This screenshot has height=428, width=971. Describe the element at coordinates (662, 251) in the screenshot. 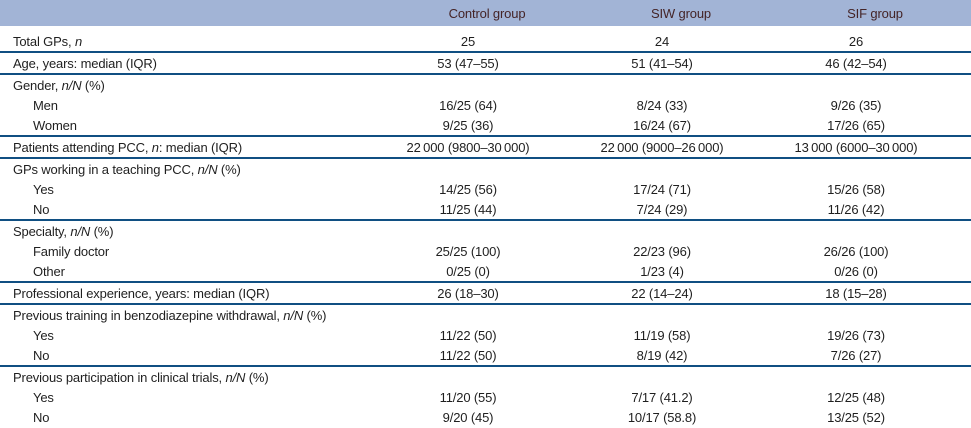

I see `value-cell-siw: 22/23 (96)` at that location.